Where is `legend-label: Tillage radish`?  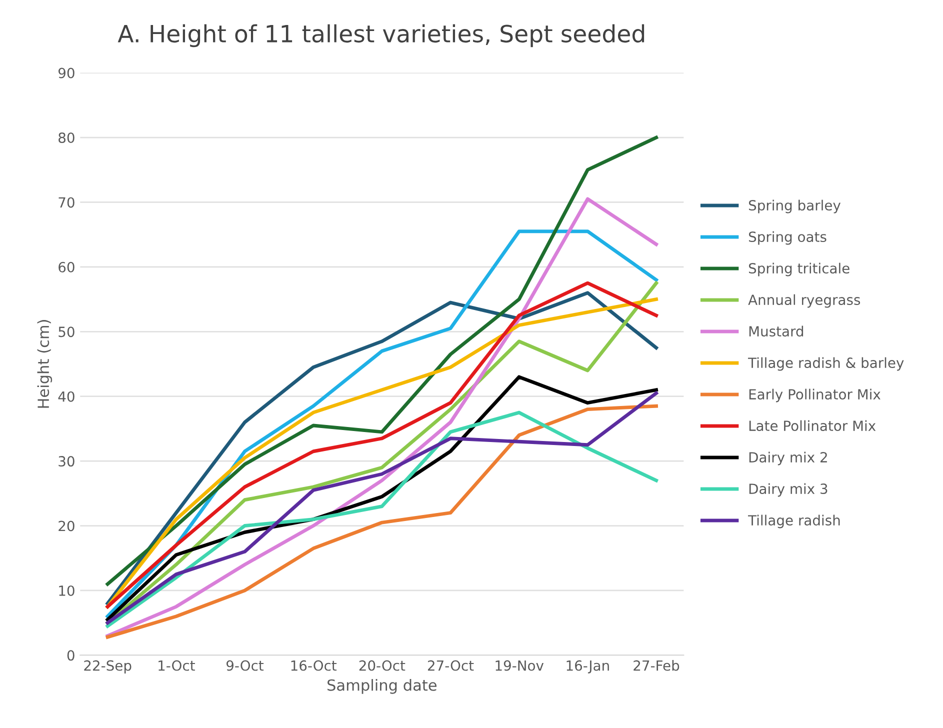
legend-label: Tillage radish is located at coordinates (794, 521).